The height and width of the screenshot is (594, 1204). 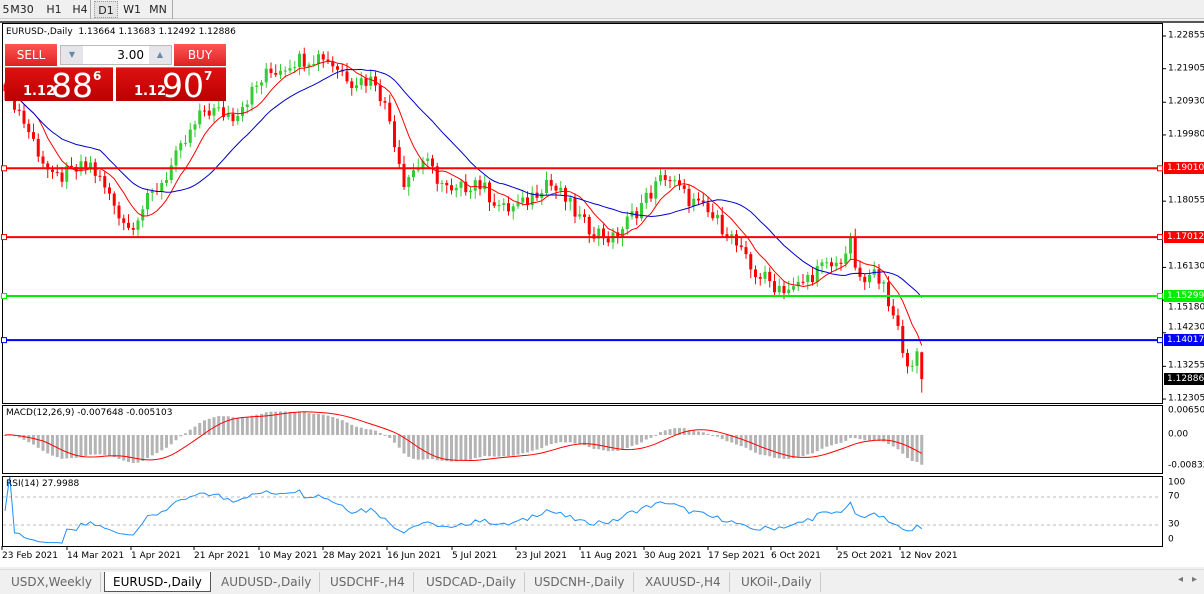 I want to click on lot-input: 3.00, so click(x=130, y=55).